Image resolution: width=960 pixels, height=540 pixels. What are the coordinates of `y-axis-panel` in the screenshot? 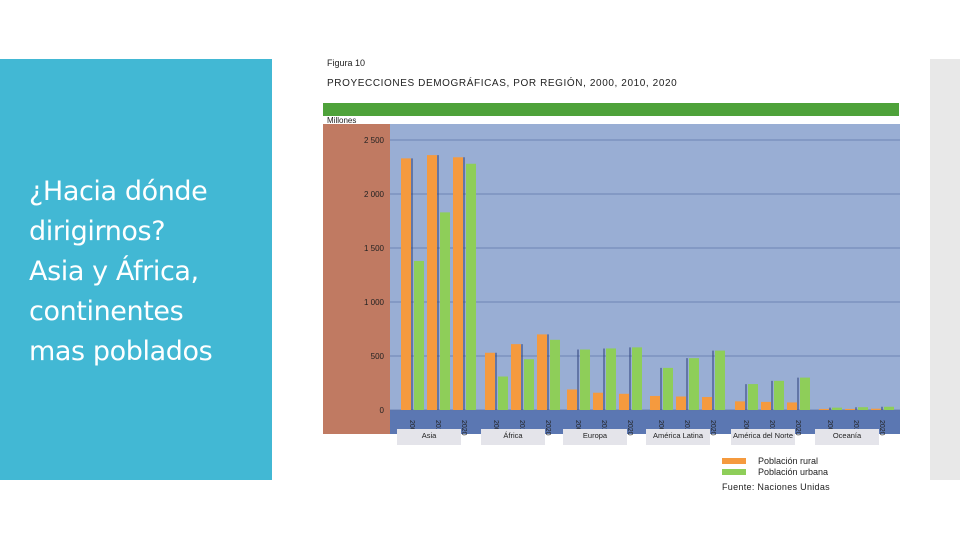 It's located at (356, 279).